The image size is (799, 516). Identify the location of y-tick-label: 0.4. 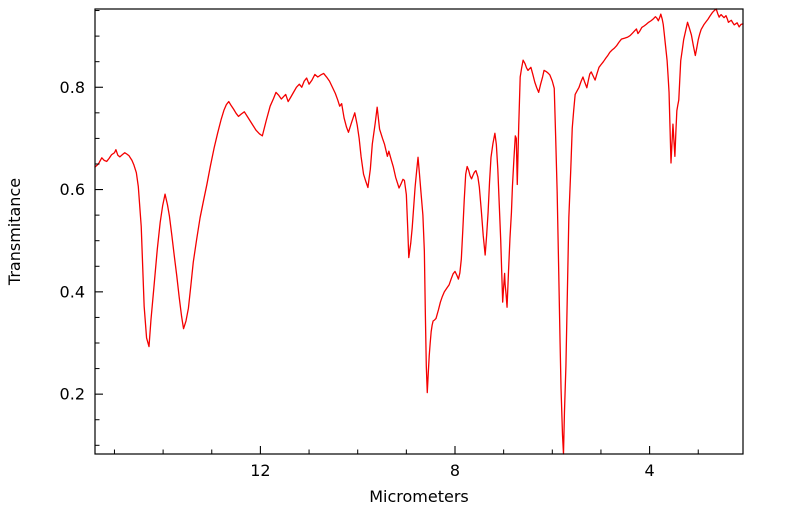
(72, 291).